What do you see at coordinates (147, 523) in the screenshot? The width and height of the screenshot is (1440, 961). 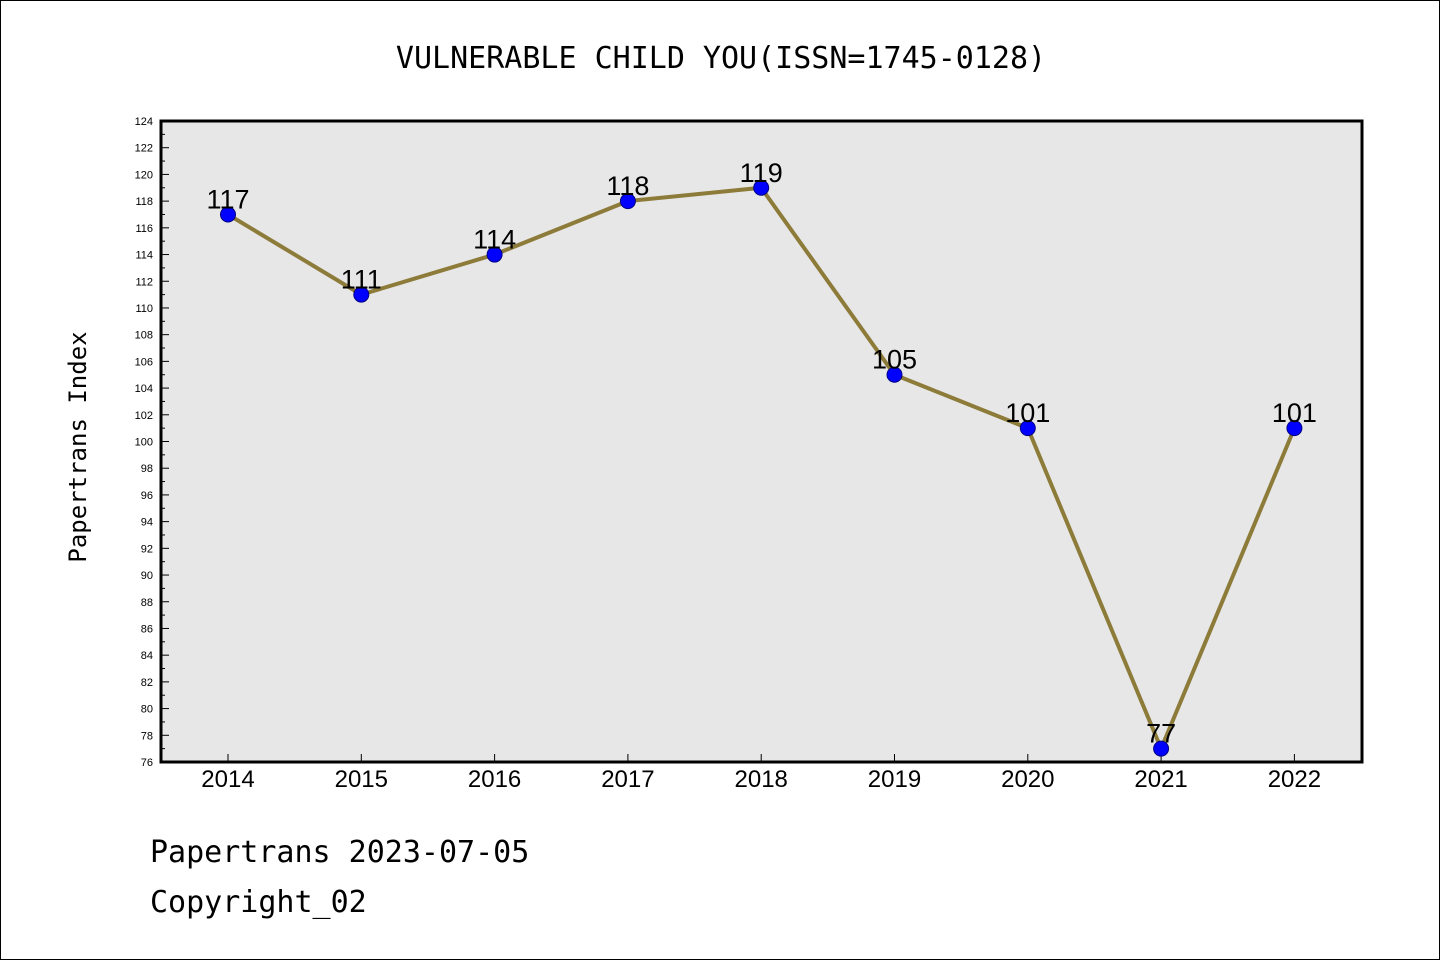 I see `y-tick-label: 94` at bounding box center [147, 523].